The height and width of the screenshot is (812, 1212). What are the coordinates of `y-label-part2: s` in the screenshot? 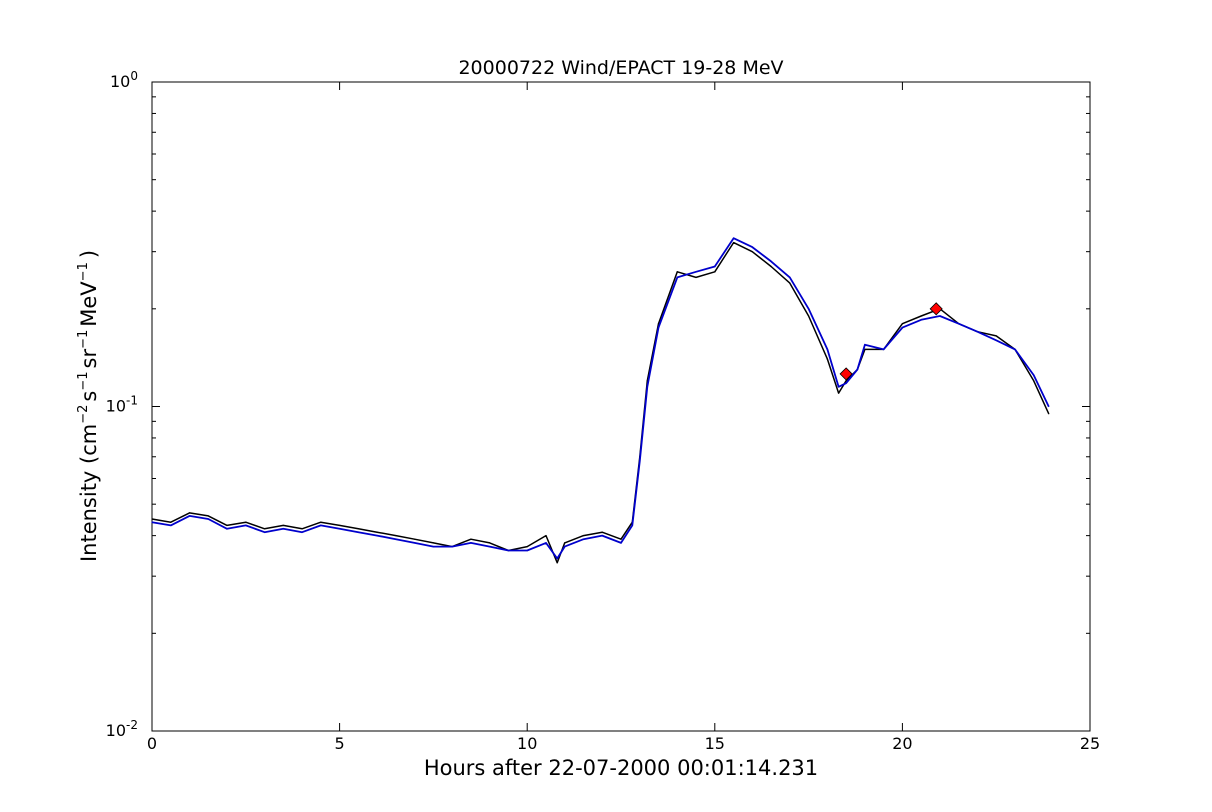 It's located at (89, 396).